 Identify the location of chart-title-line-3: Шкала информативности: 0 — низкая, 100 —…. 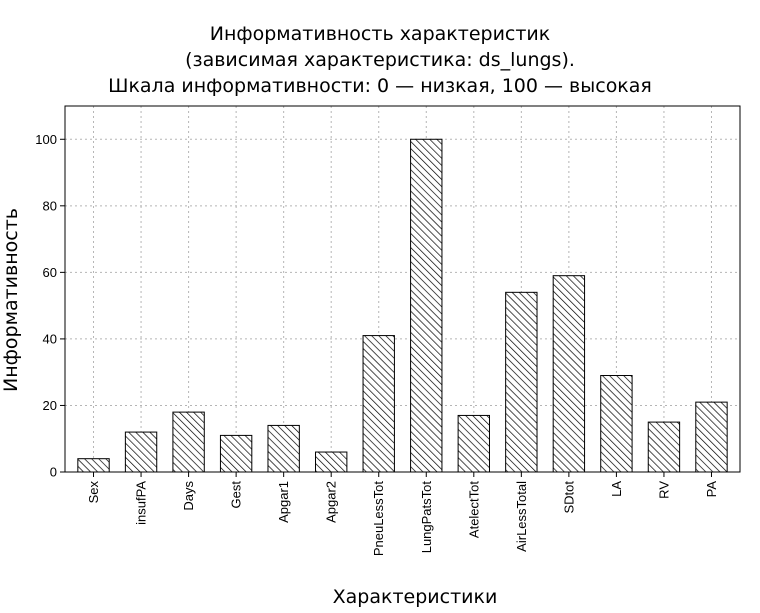
(380, 86).